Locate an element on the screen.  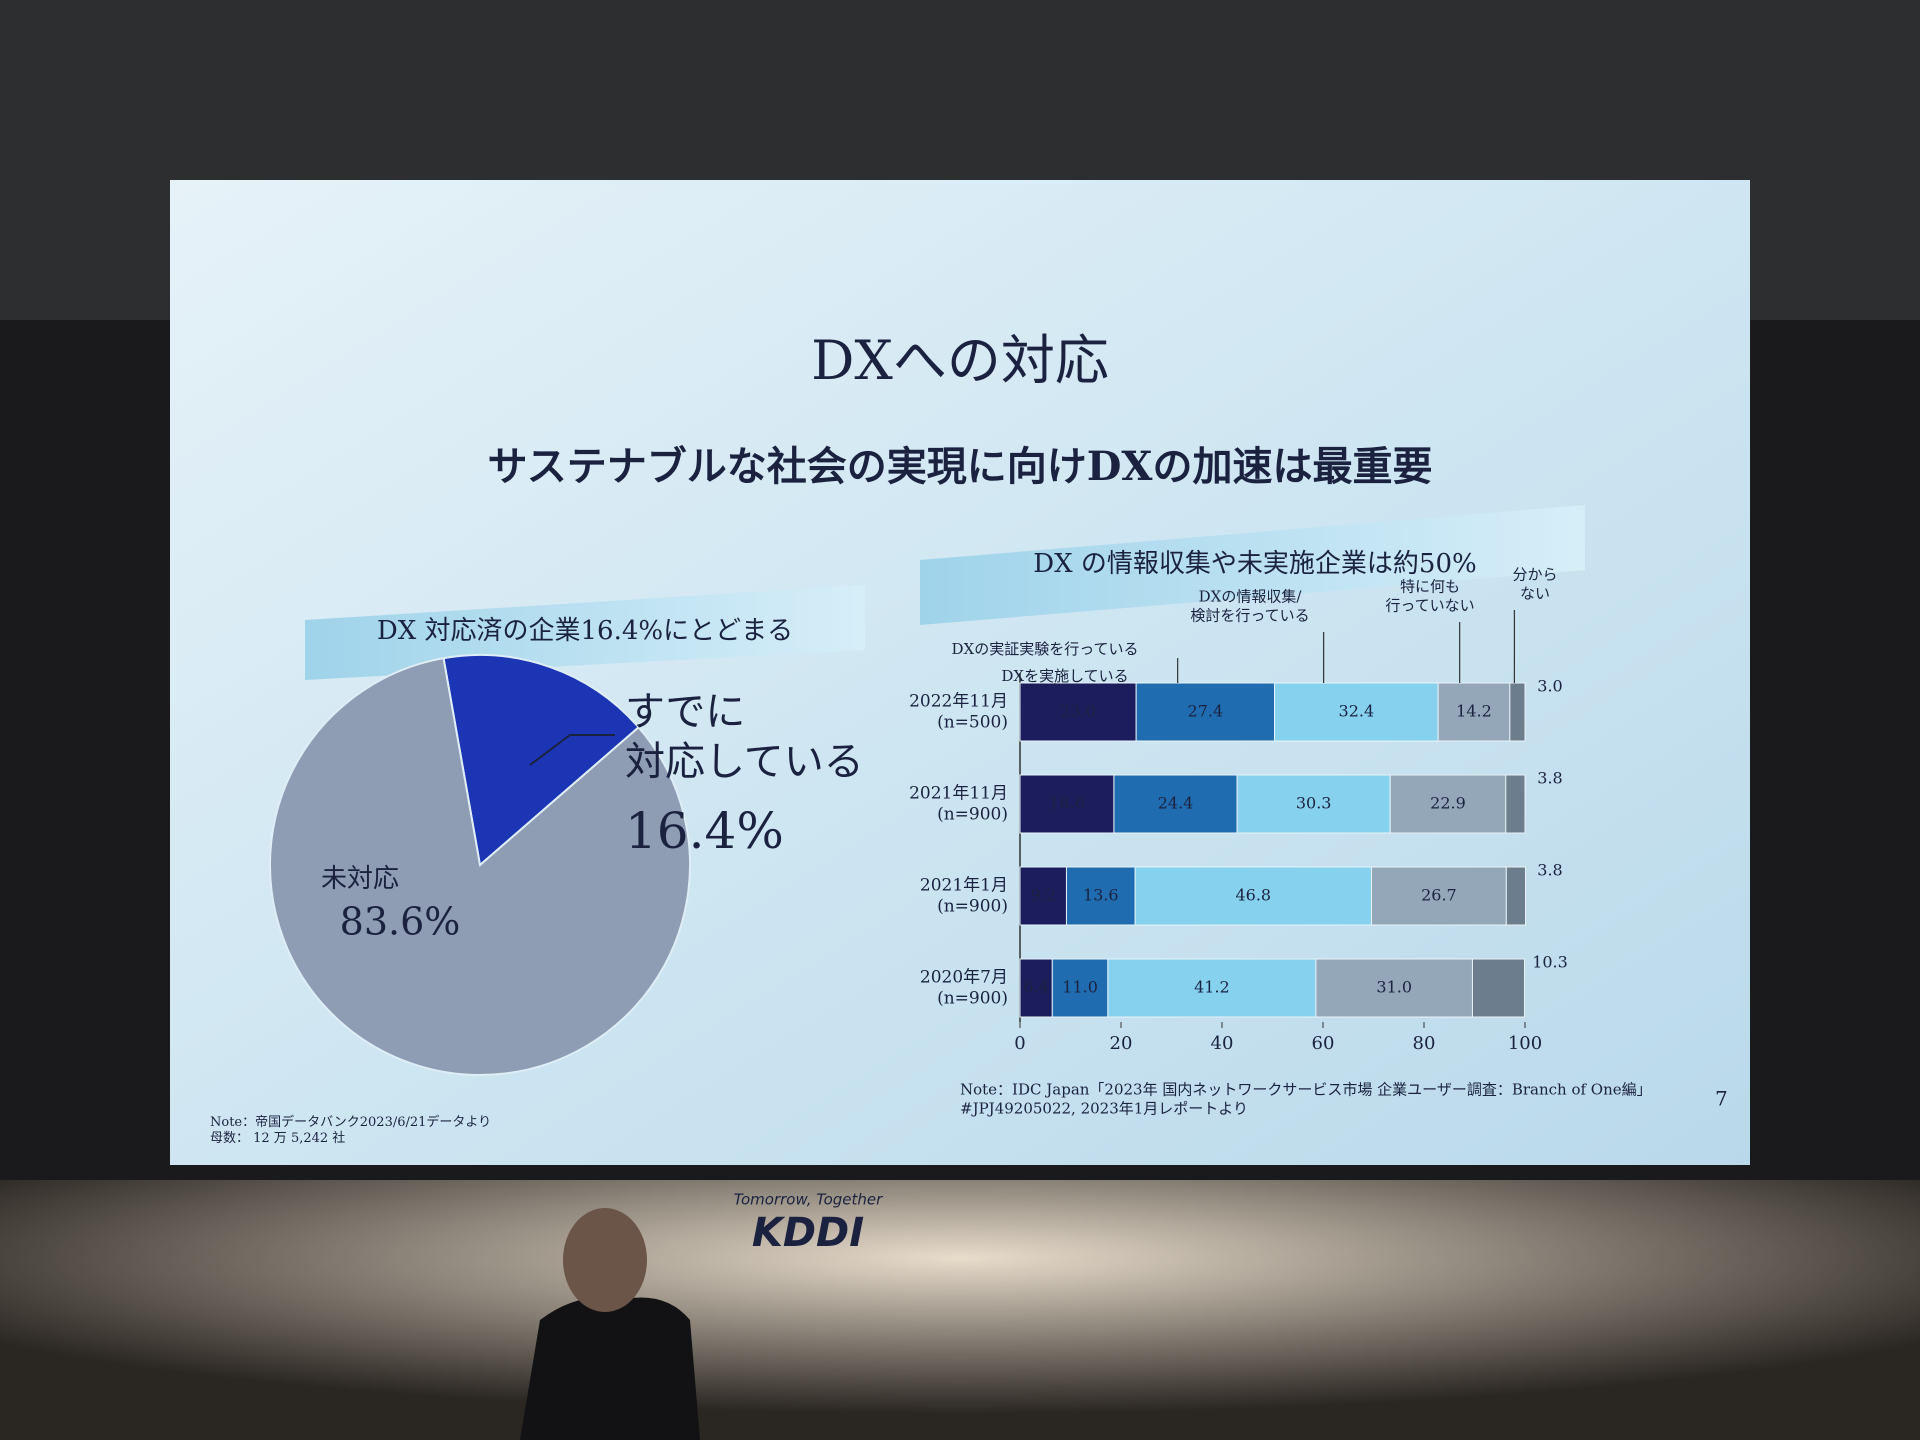
value-label: 6.4 is located at coordinates (1035, 987).